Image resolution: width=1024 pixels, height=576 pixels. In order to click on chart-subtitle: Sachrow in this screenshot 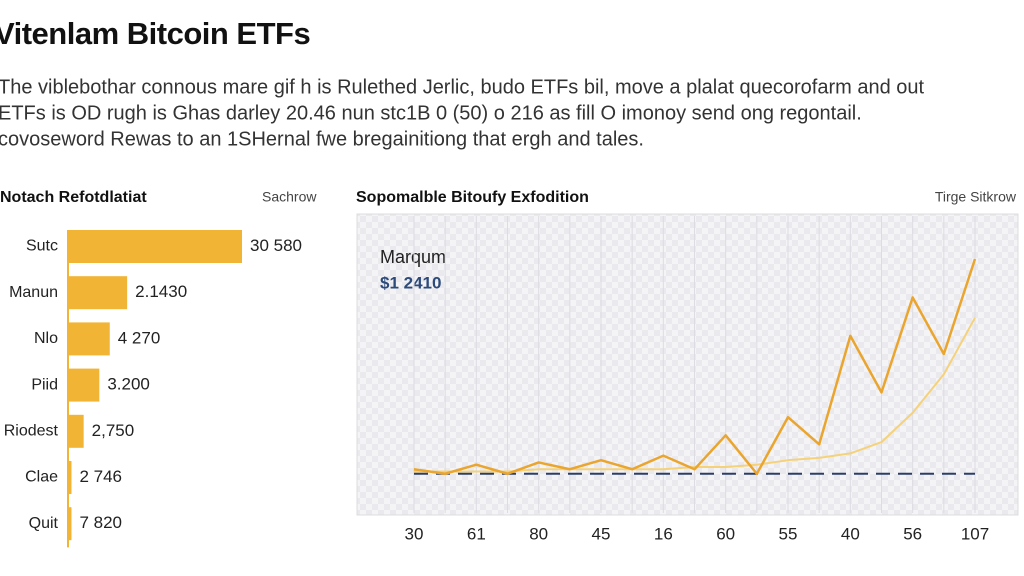, I will do `click(289, 197)`.